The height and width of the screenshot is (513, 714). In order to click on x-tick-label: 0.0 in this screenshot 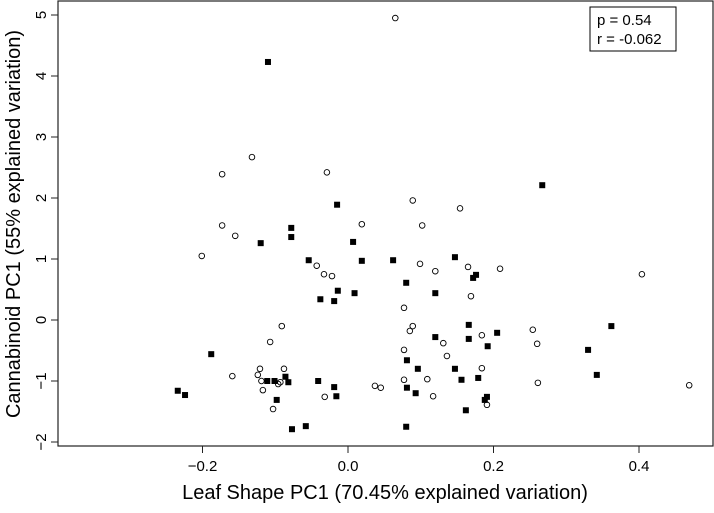, I will do `click(348, 466)`.